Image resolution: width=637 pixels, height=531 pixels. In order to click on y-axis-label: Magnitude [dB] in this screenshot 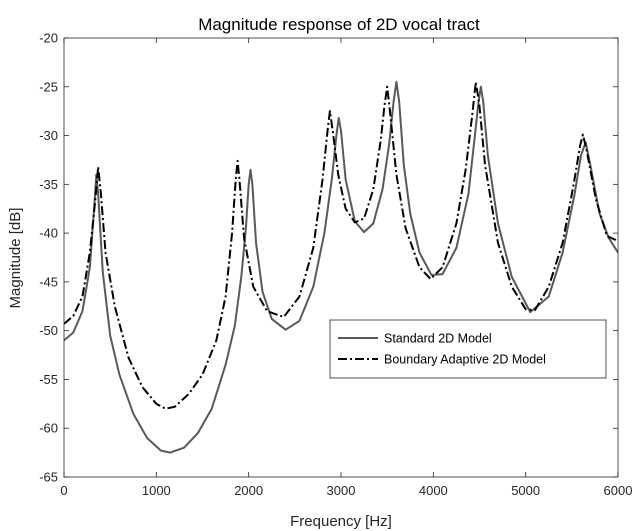, I will do `click(15, 258)`.